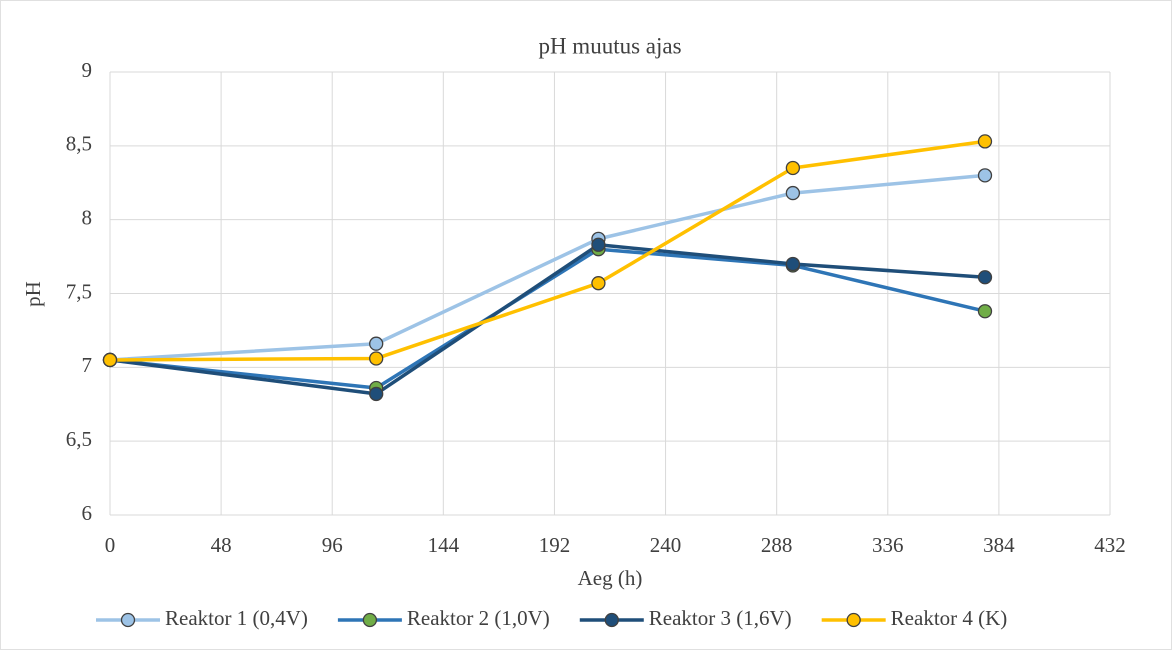 This screenshot has width=1172, height=650. What do you see at coordinates (666, 545) in the screenshot?
I see `x-tick-label: 240` at bounding box center [666, 545].